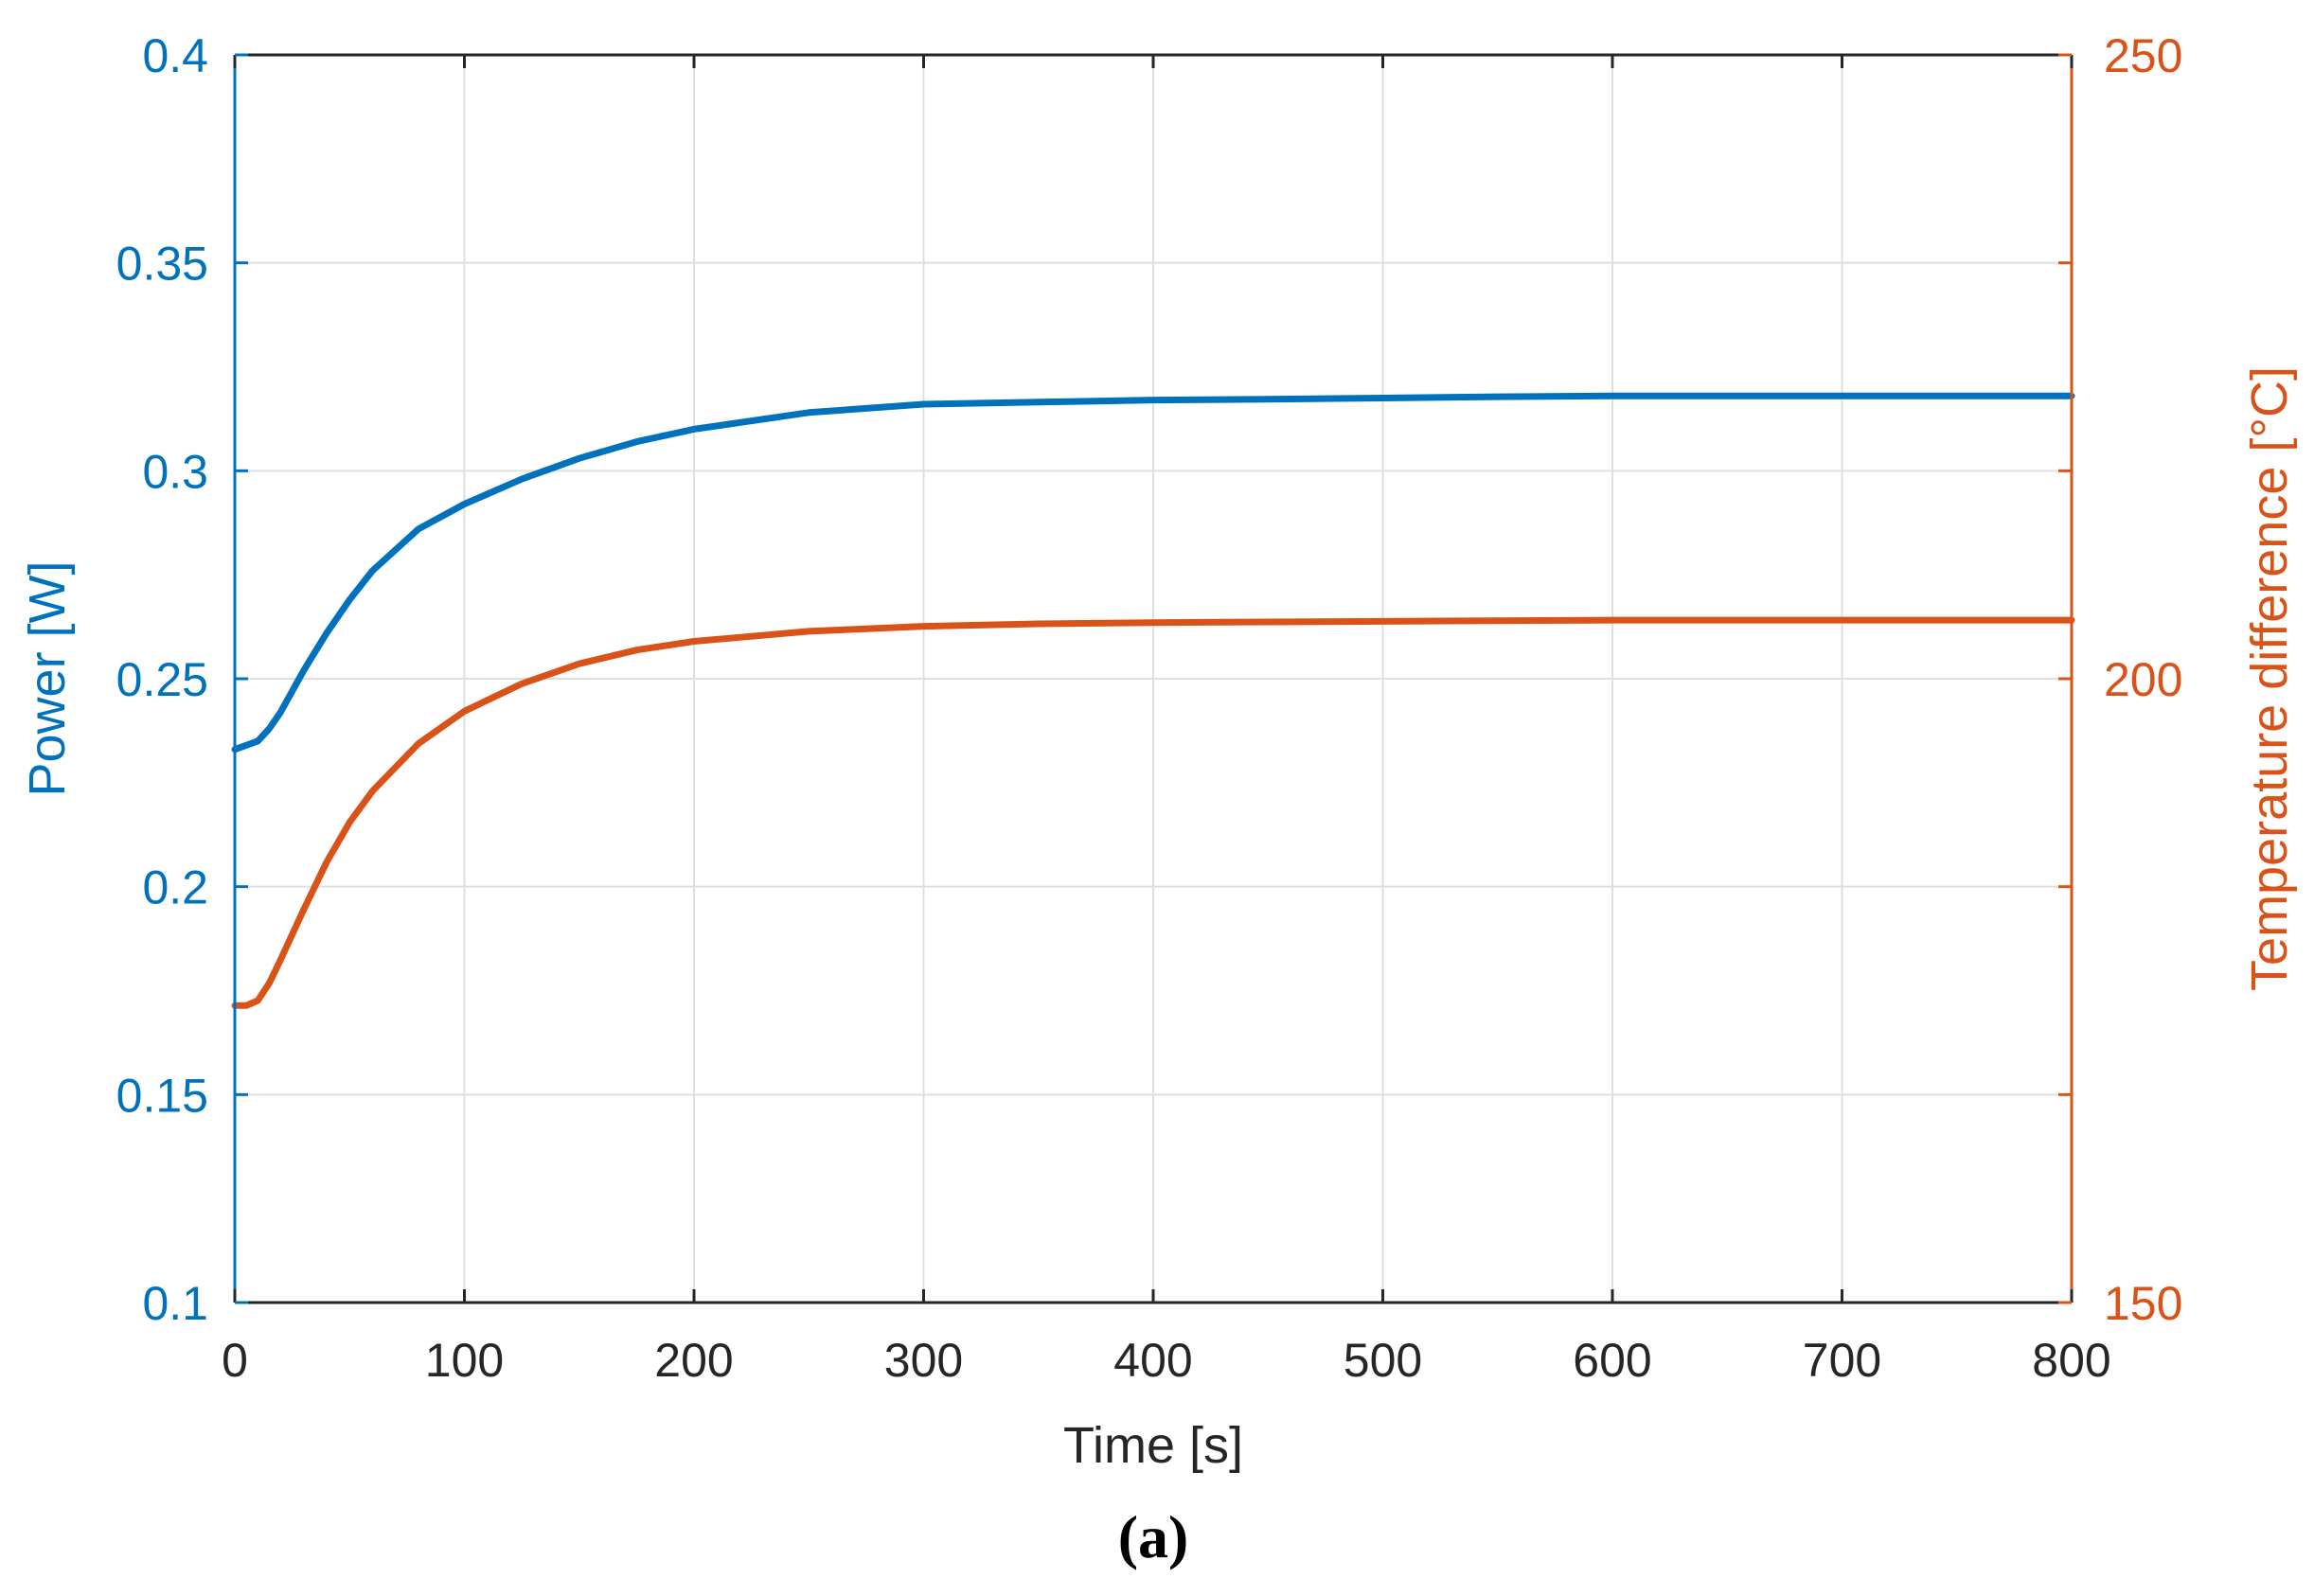 This screenshot has height=1596, width=2314. What do you see at coordinates (1152, 1361) in the screenshot?
I see `x-tick-label: 400` at bounding box center [1152, 1361].